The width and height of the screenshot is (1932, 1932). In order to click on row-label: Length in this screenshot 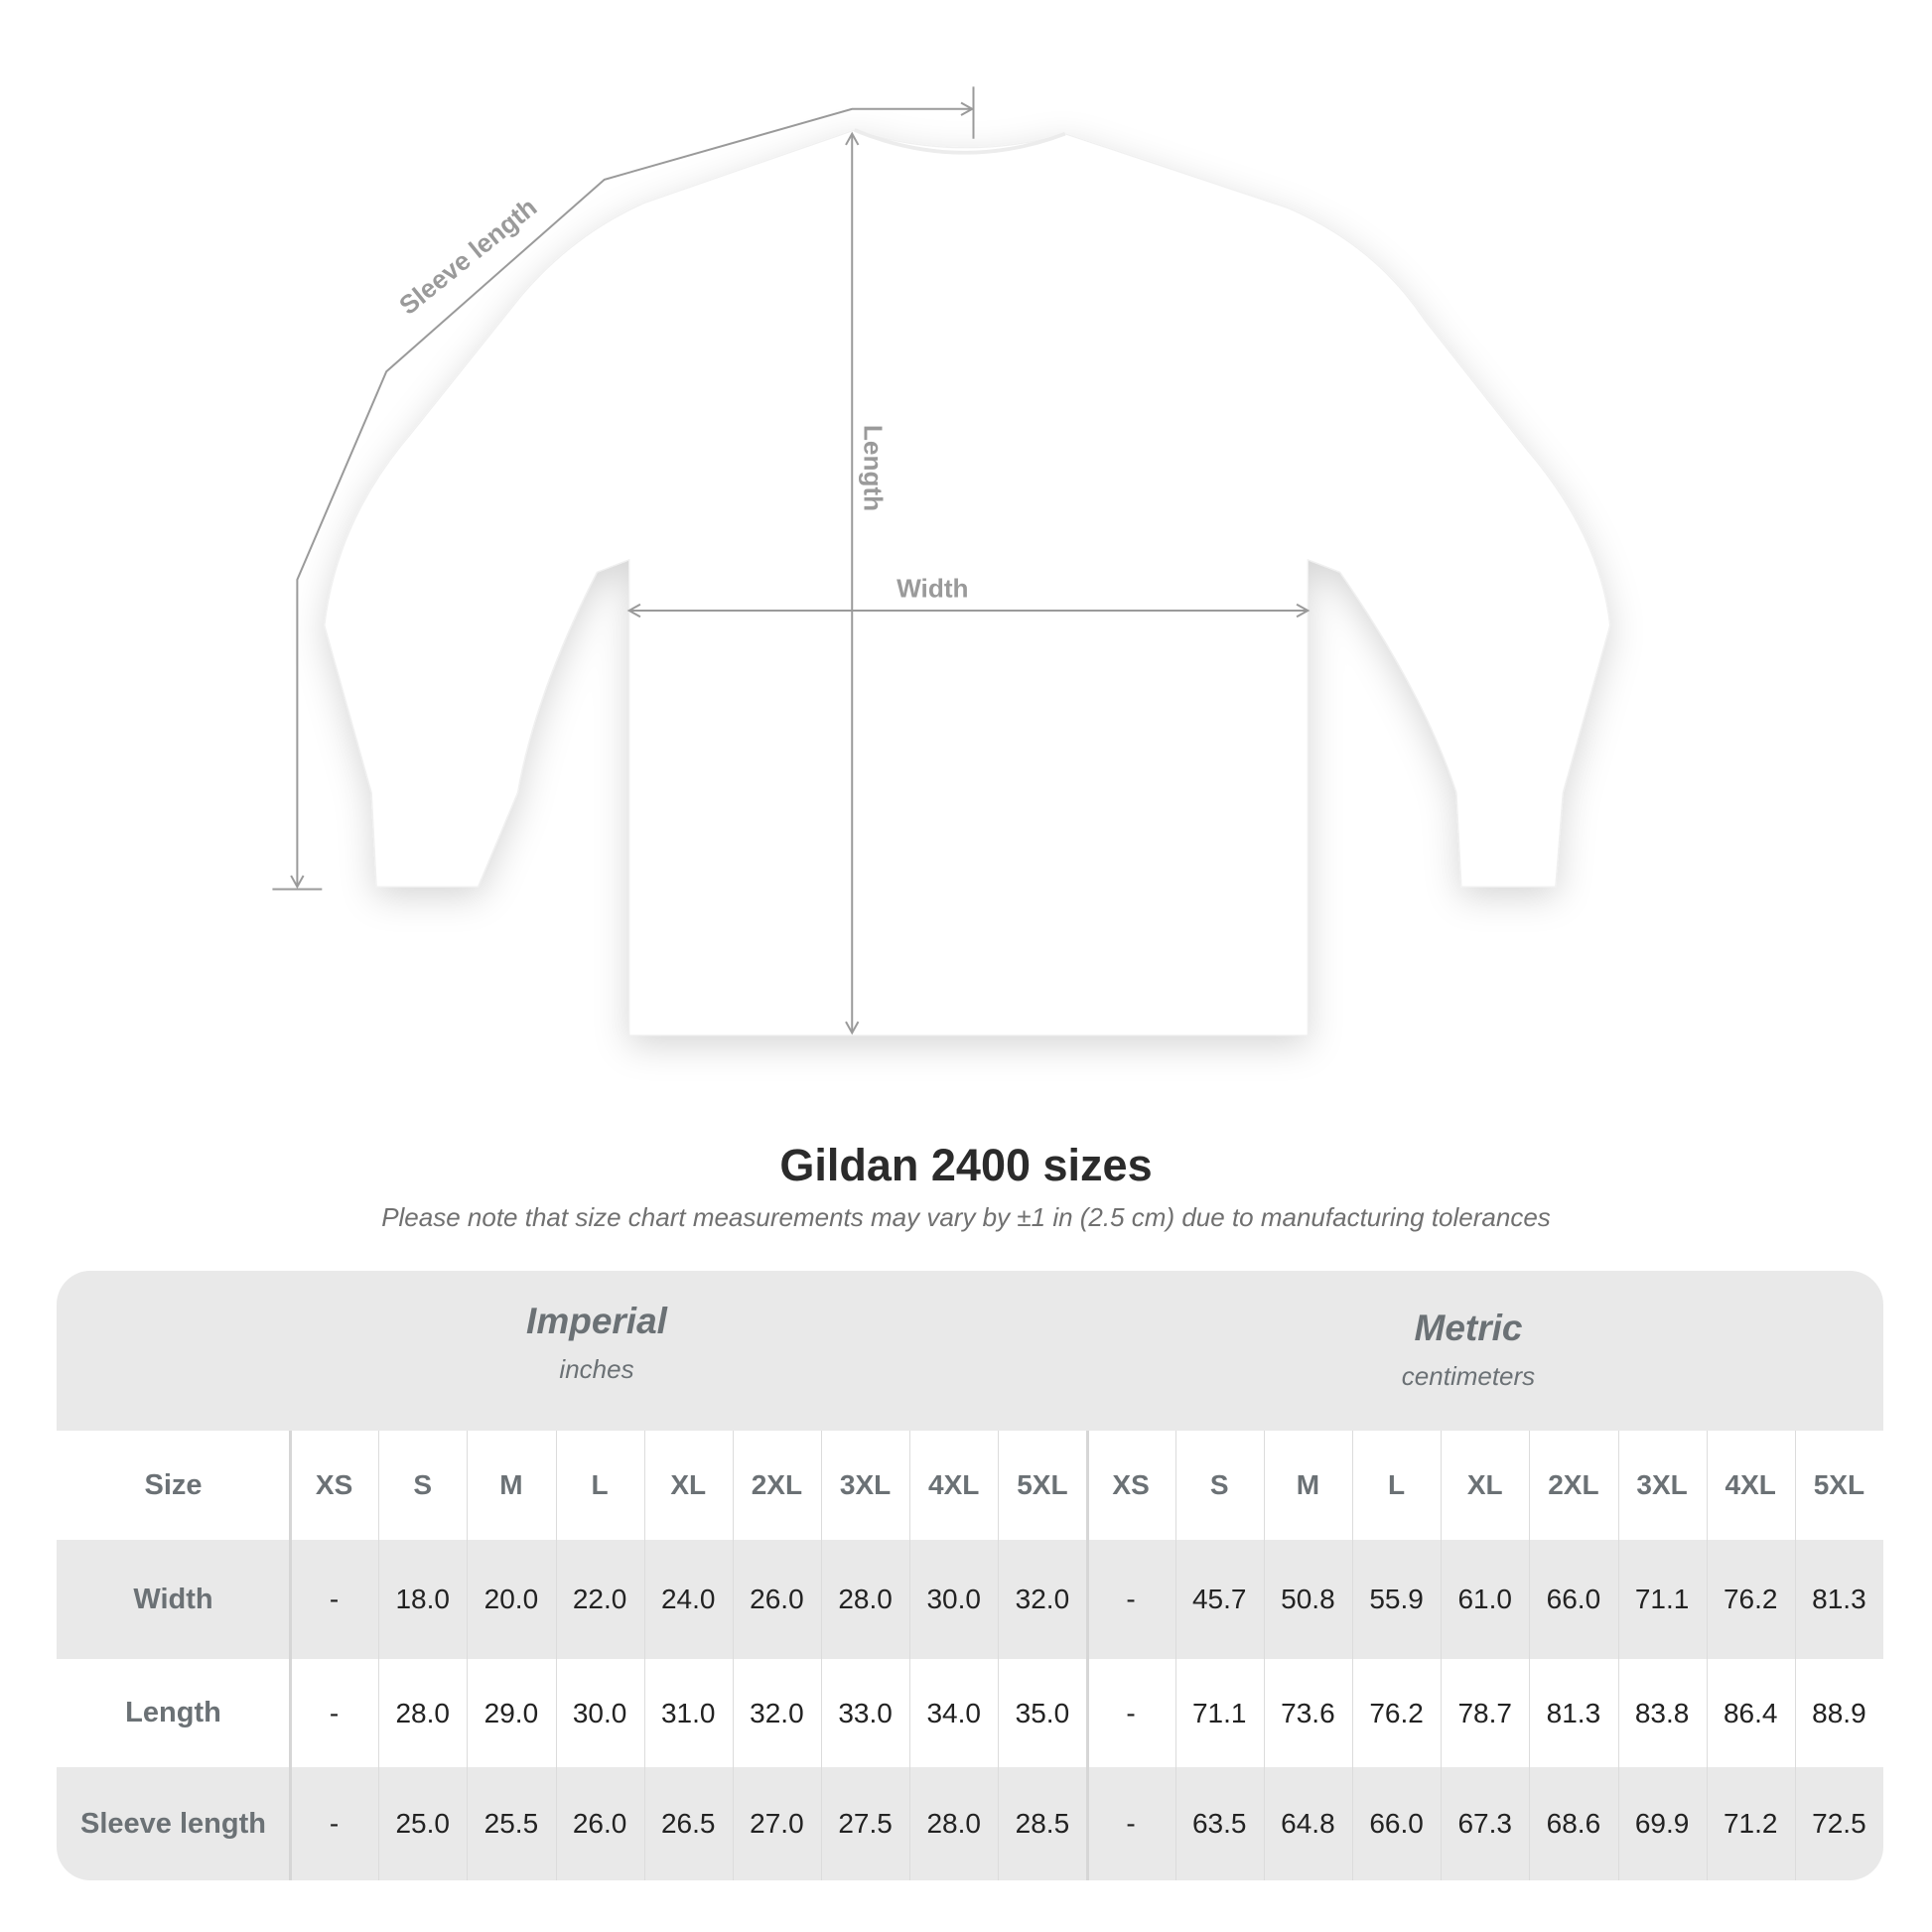, I will do `click(173, 1713)`.